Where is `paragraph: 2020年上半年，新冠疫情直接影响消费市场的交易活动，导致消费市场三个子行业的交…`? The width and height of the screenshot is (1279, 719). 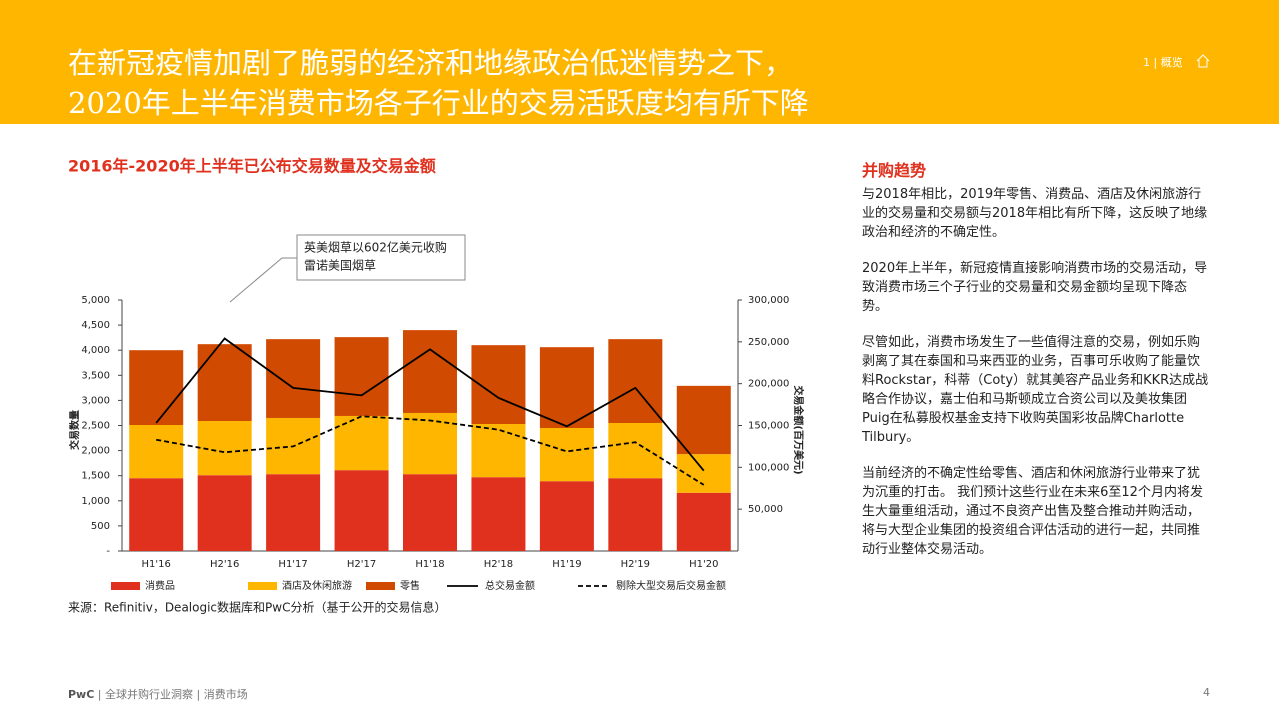
paragraph: 2020年上半年，新冠疫情直接影响消费市场的交易活动，导致消费市场三个子行业的交… is located at coordinates (1035, 287).